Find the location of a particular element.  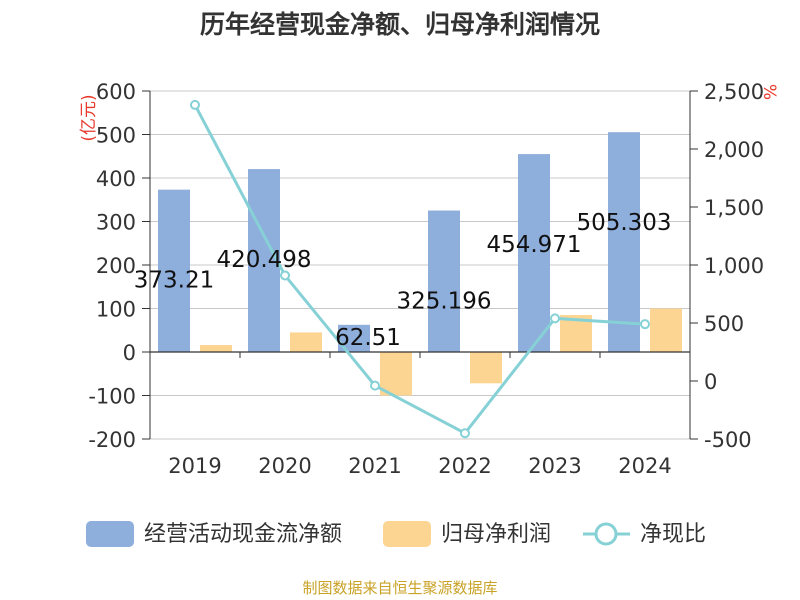

y-left-tick-label: 100 is located at coordinates (116, 310).